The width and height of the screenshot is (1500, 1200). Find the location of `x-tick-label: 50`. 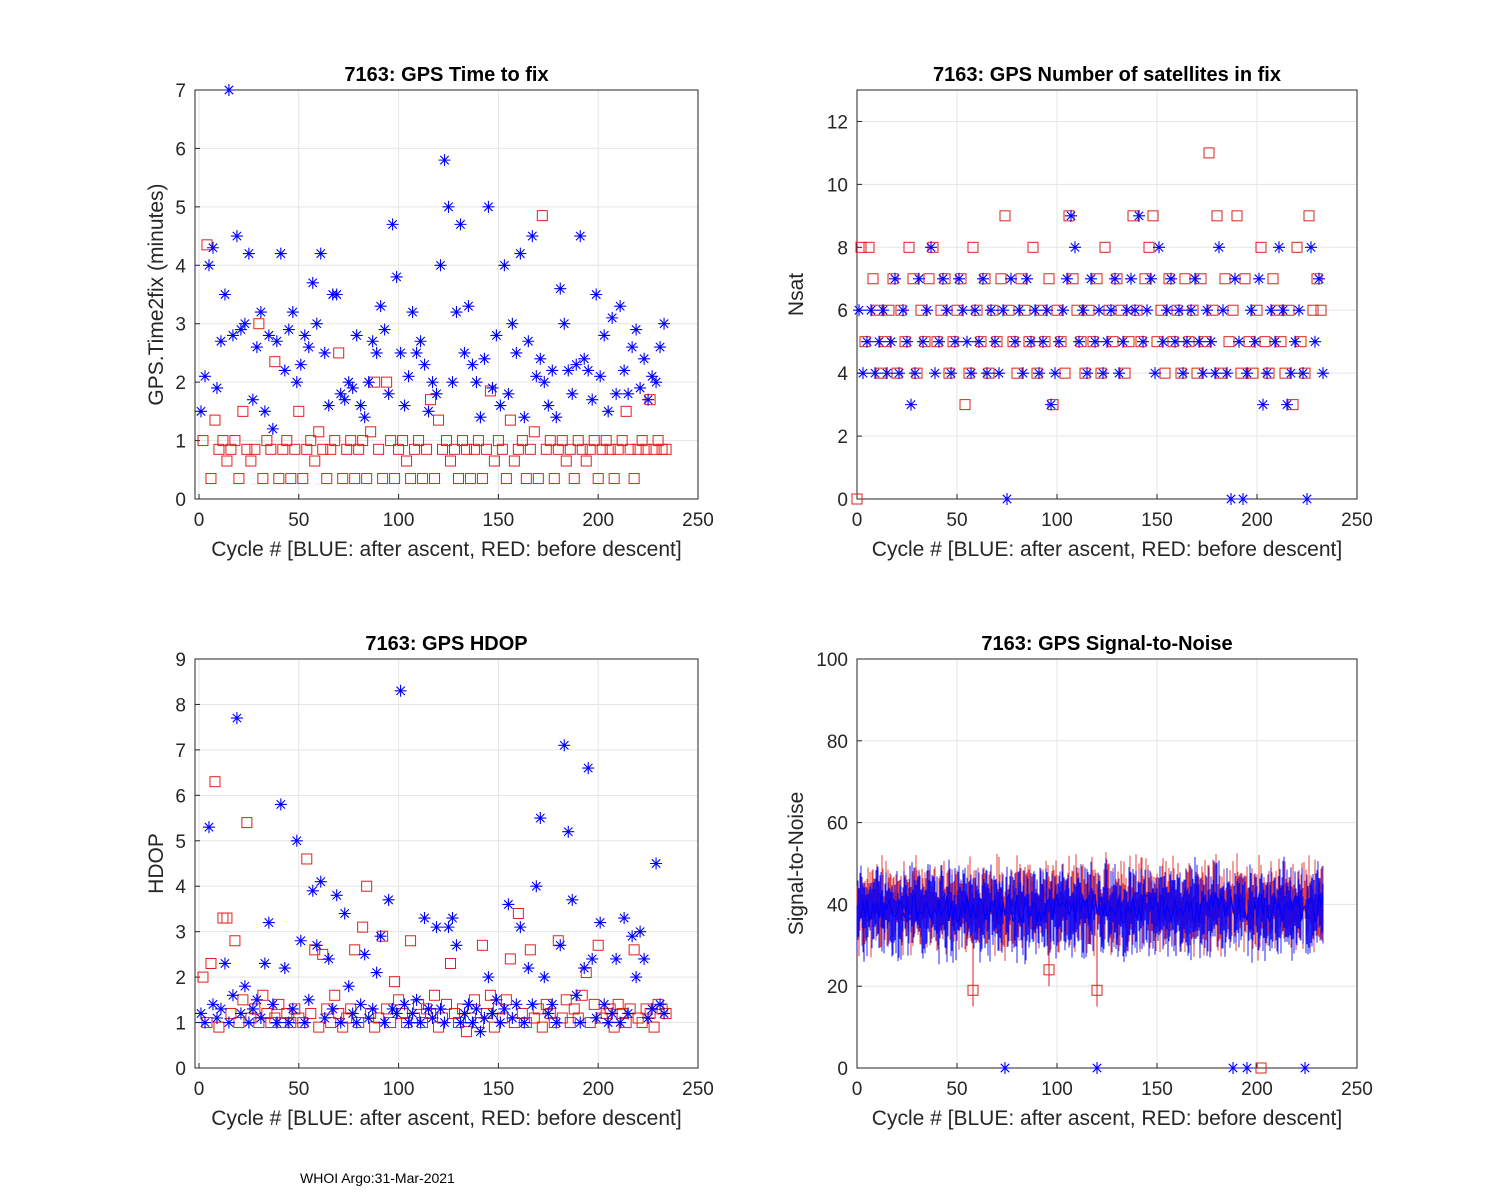

x-tick-label: 50 is located at coordinates (298, 1089).